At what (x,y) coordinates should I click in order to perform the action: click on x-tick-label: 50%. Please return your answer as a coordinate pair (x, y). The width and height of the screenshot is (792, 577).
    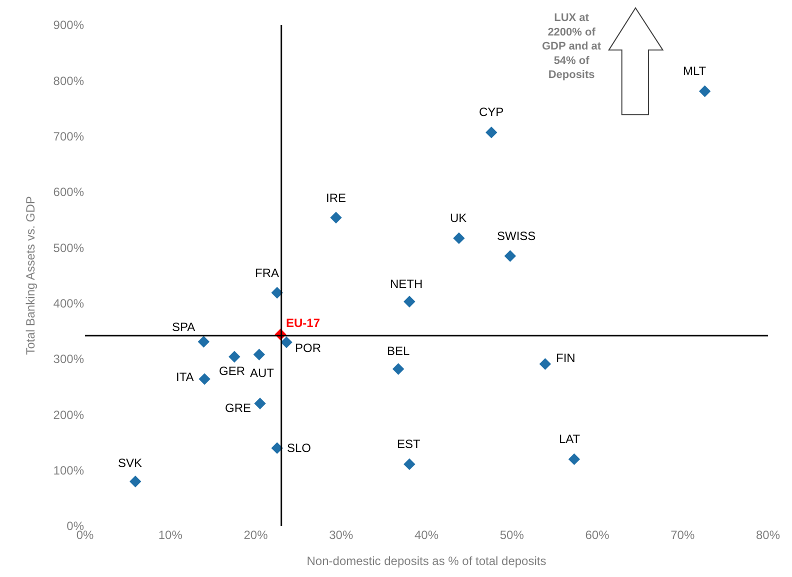
    Looking at the image, I should click on (512, 535).